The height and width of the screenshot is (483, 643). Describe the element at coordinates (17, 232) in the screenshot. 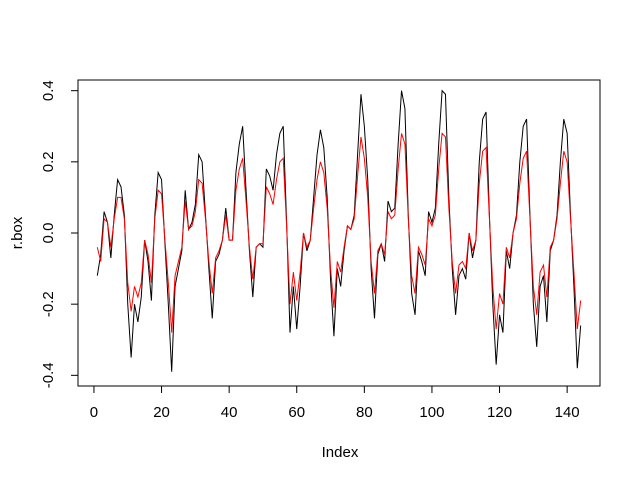

I see `y-axis-label: r.box` at that location.